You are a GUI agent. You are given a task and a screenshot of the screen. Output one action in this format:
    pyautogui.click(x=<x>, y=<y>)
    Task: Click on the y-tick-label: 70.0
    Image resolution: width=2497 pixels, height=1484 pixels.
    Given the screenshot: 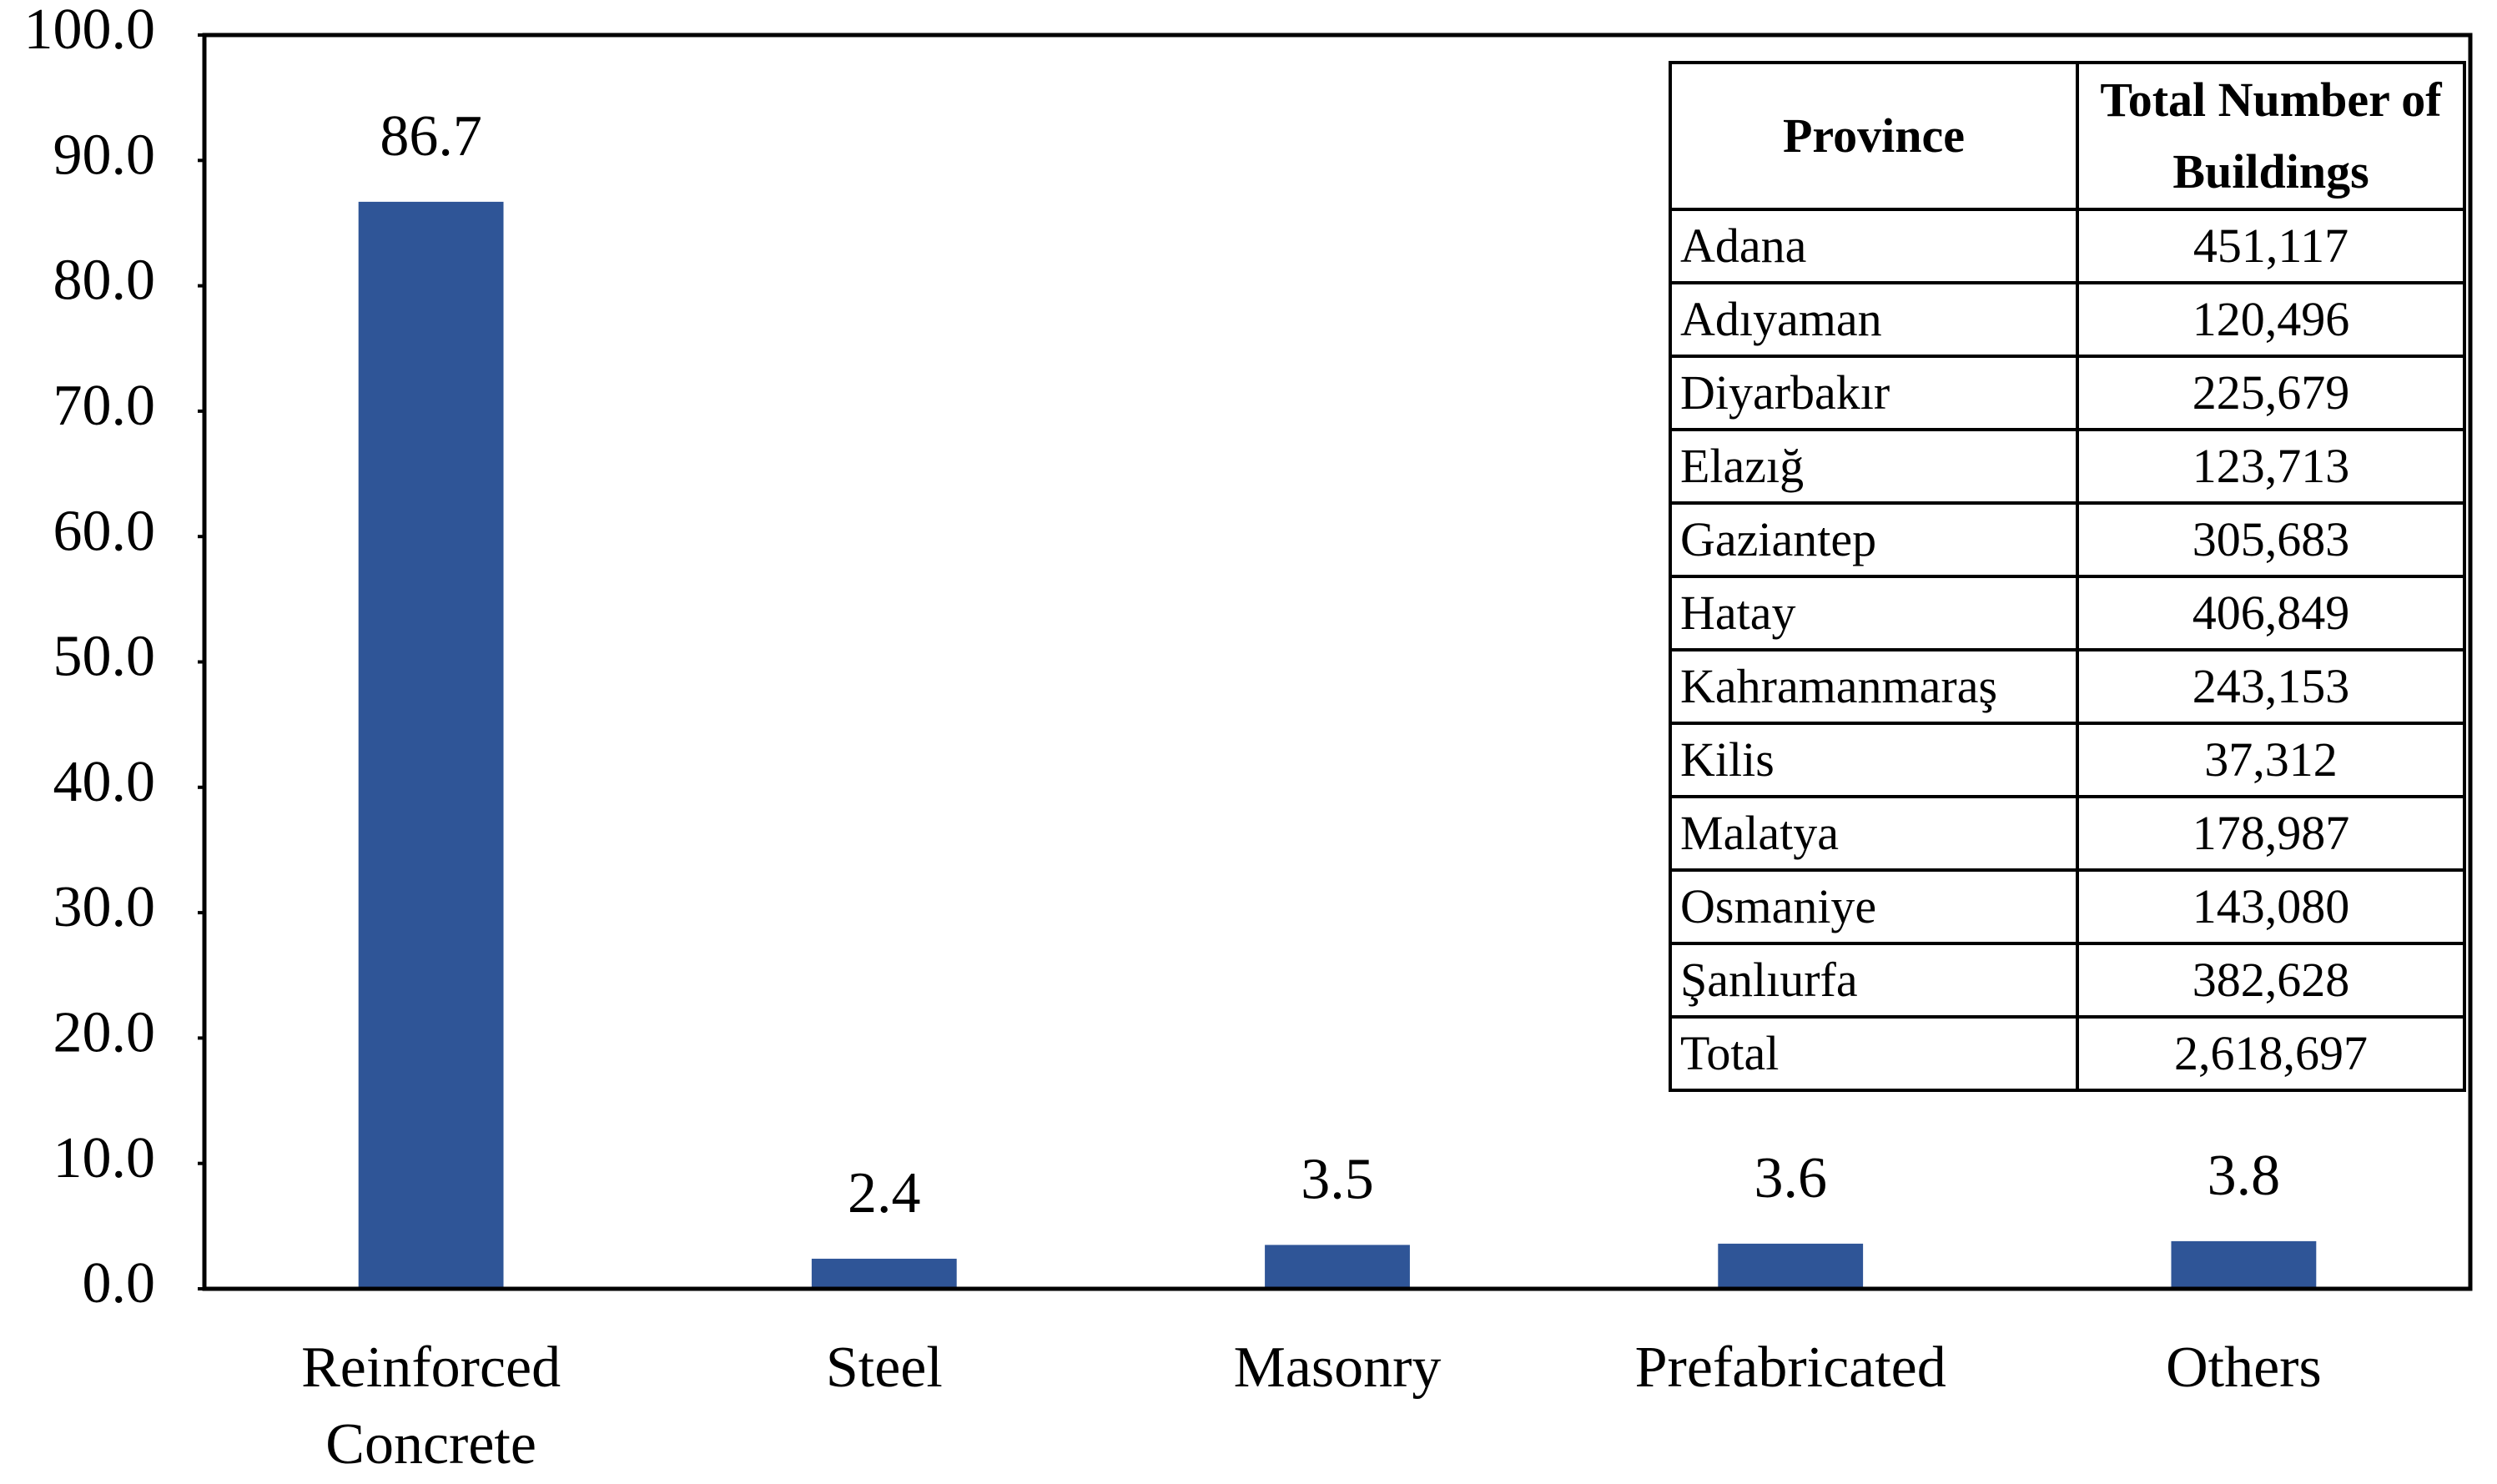 What is the action you would take?
    pyautogui.click(x=104, y=406)
    